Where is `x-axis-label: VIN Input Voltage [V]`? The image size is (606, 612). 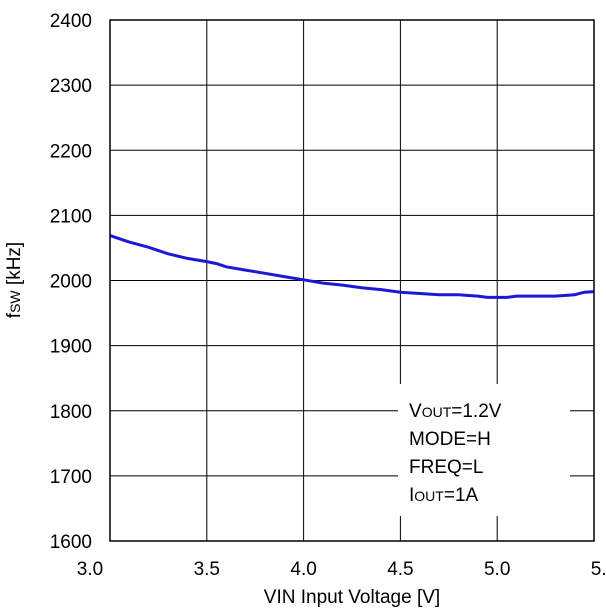
x-axis-label: VIN Input Voltage [V] is located at coordinates (352, 597).